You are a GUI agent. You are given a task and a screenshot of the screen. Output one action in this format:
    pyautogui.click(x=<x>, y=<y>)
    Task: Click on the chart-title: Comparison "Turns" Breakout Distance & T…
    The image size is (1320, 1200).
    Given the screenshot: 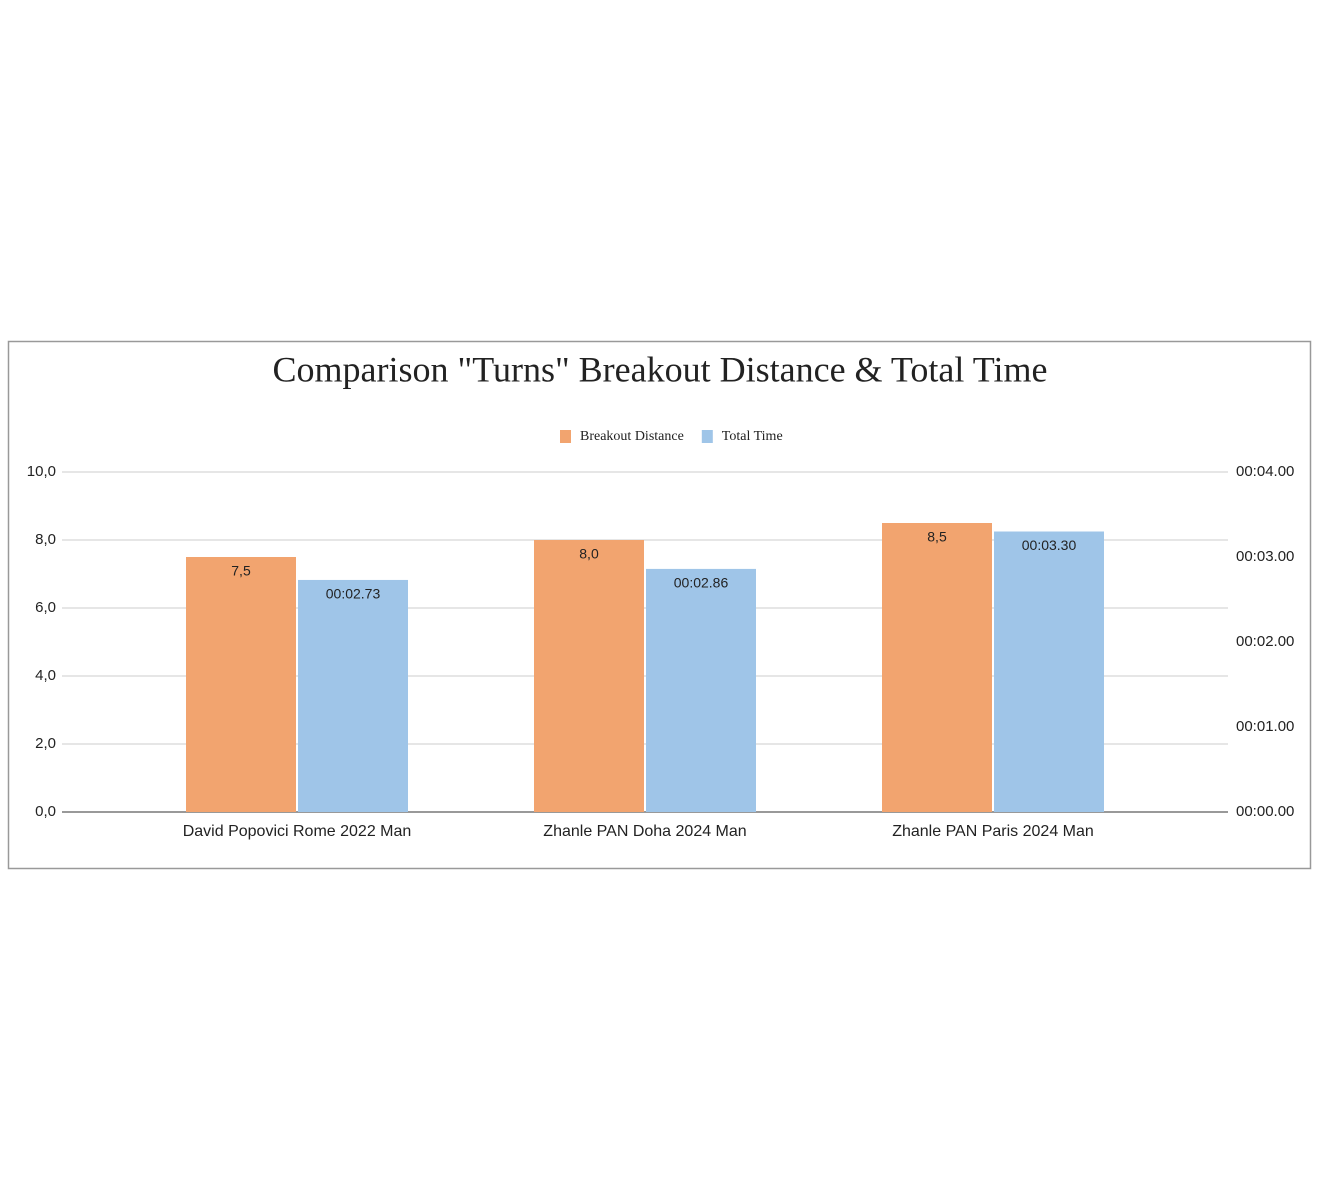 What is the action you would take?
    pyautogui.click(x=660, y=369)
    